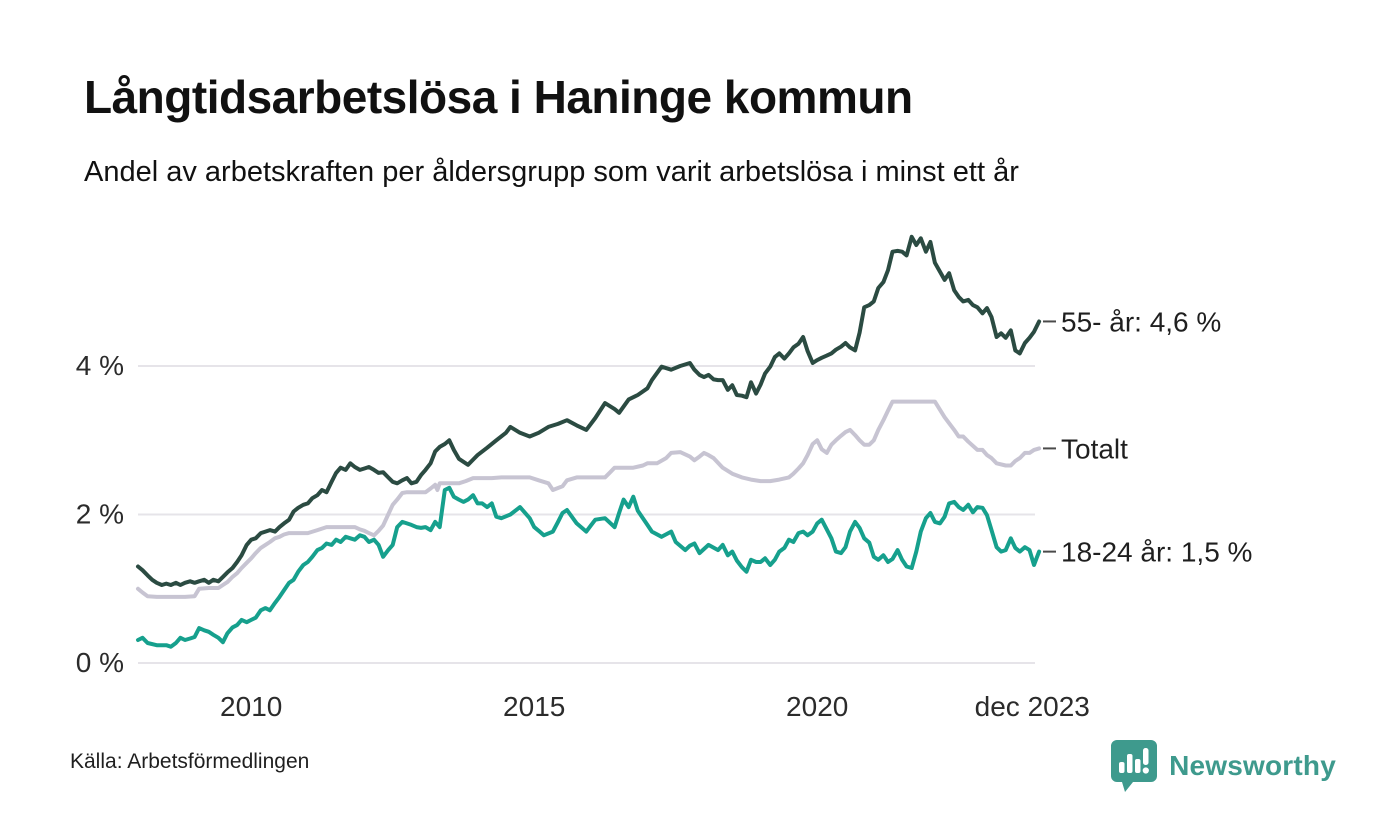 Image resolution: width=1400 pixels, height=840 pixels. What do you see at coordinates (100, 365) in the screenshot?
I see `y-tick-label: 4 %` at bounding box center [100, 365].